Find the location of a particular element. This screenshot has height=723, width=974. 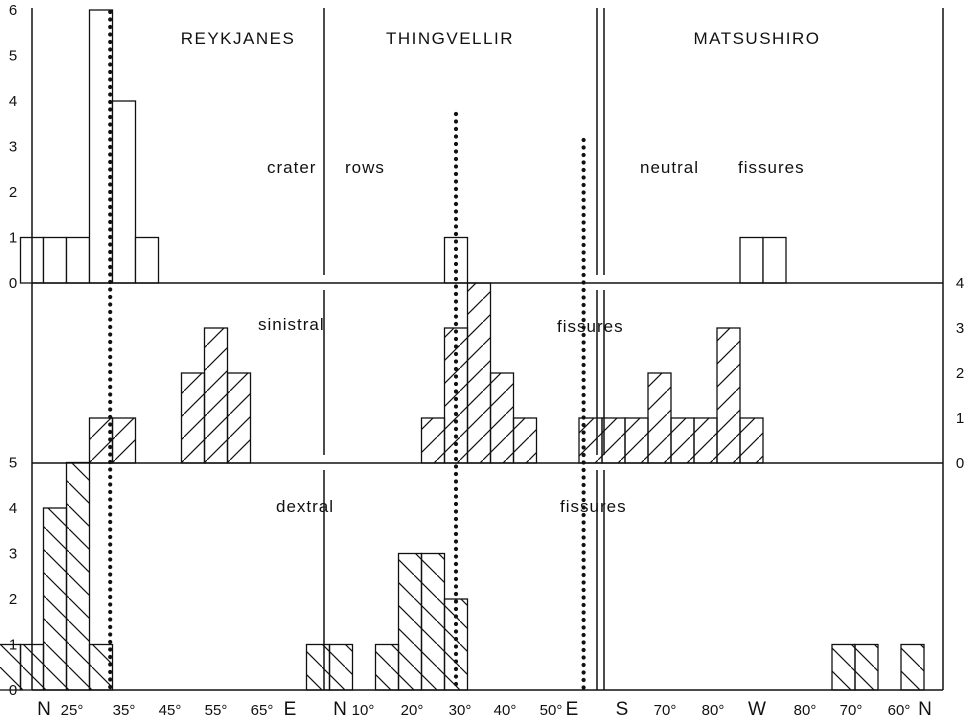

y-tick-top-3: 3 is located at coordinates (13, 147).